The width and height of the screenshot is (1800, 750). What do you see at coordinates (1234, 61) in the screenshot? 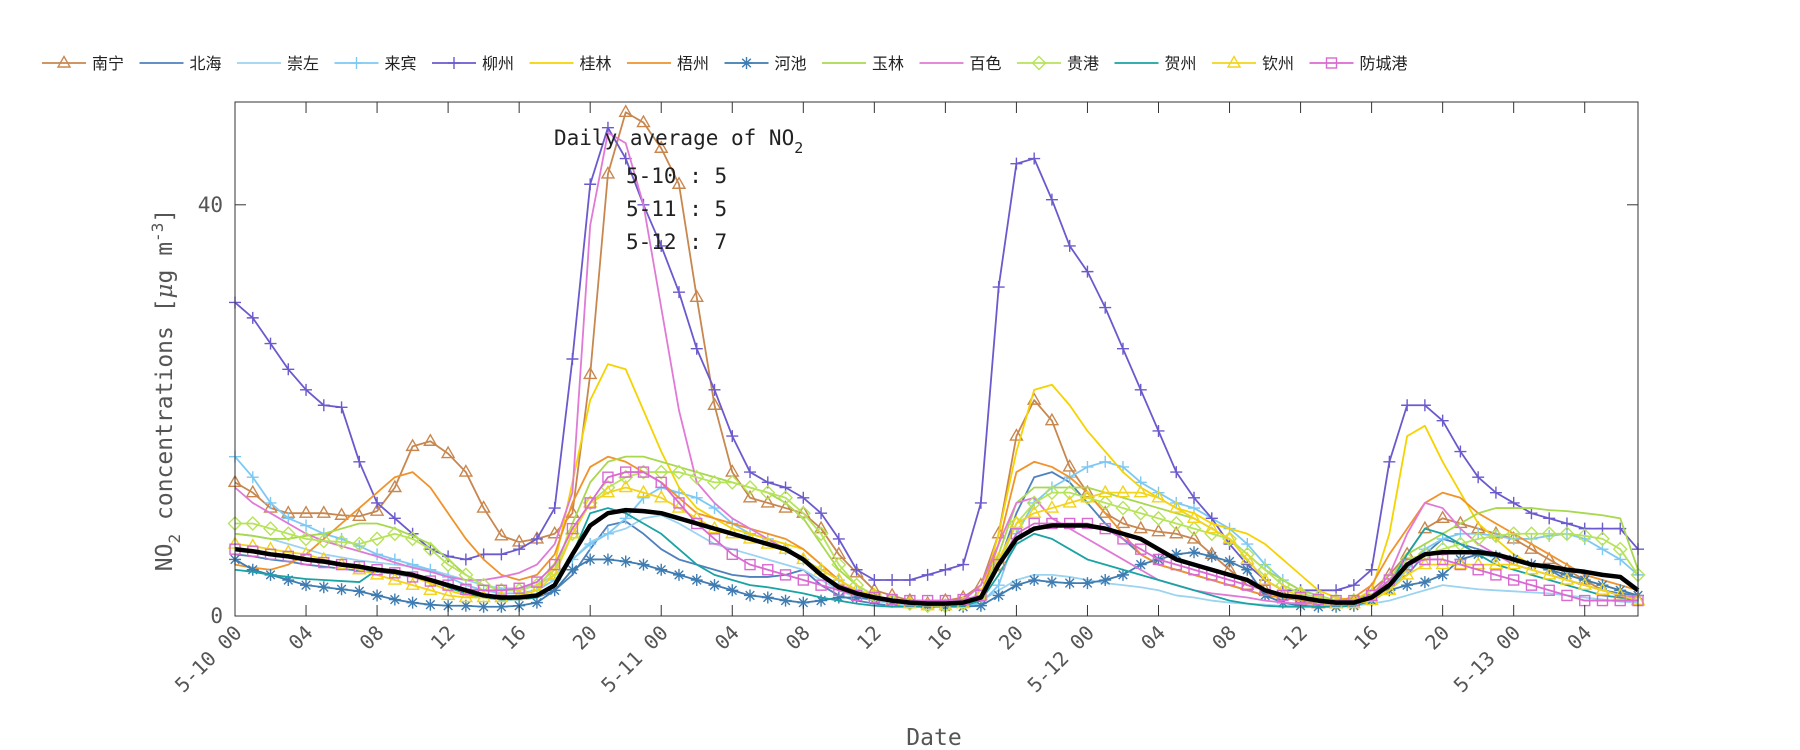
I see `legend-marker` at bounding box center [1234, 61].